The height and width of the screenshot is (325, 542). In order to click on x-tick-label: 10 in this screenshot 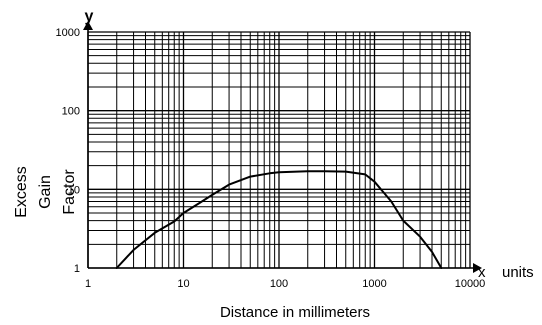, I will do `click(183, 284)`.